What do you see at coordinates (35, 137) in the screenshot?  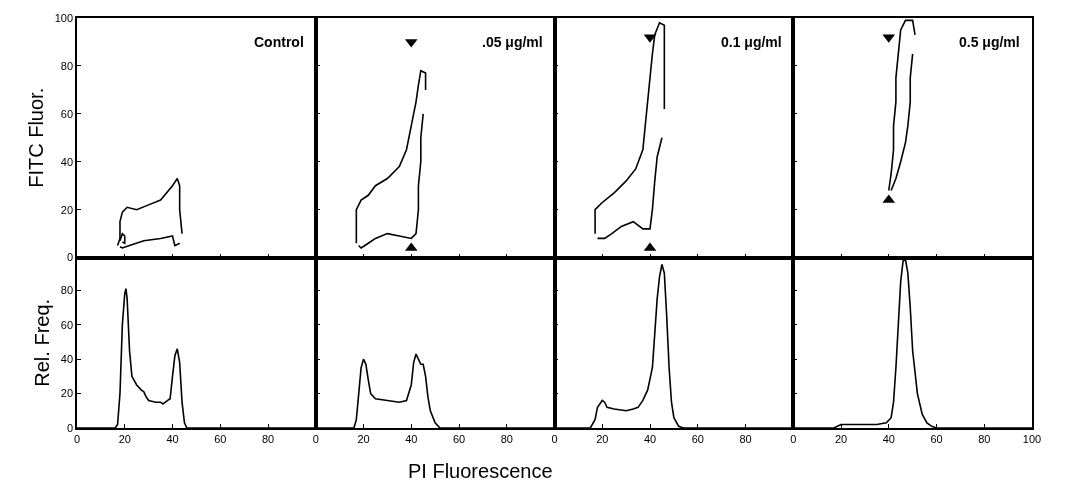 I see `y-axis-title: FITC Fluor.` at bounding box center [35, 137].